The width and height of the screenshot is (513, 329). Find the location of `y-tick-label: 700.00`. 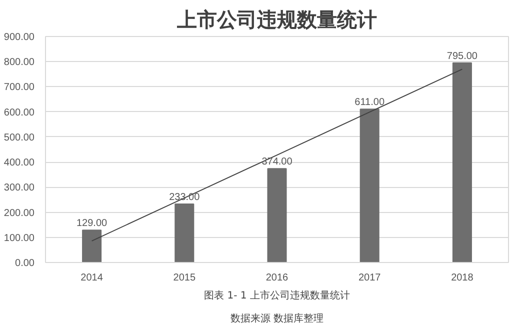

y-tick-label: 700.00 is located at coordinates (19, 88).